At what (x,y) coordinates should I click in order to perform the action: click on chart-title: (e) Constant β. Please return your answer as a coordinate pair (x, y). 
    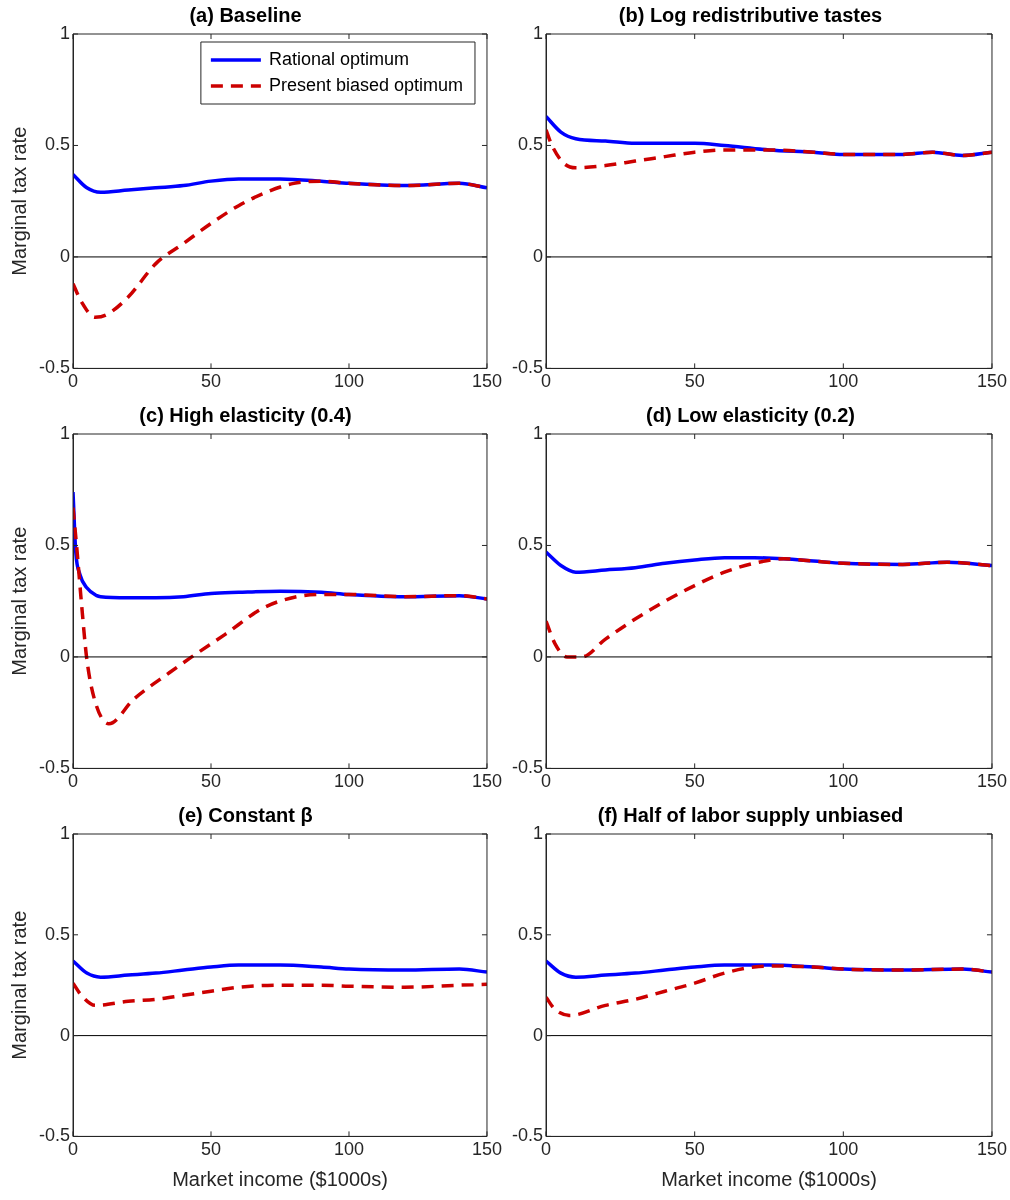
    Looking at the image, I should click on (245, 814).